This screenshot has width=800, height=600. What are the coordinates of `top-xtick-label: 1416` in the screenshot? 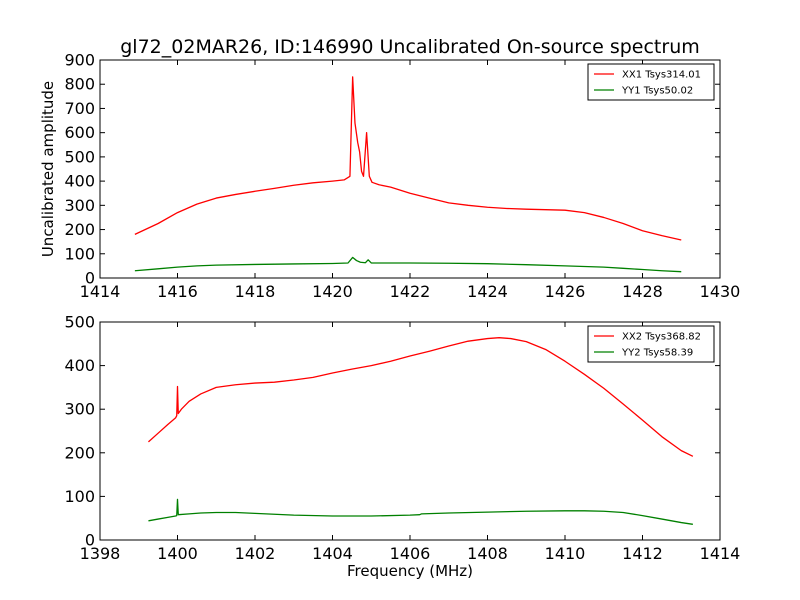 It's located at (177, 291).